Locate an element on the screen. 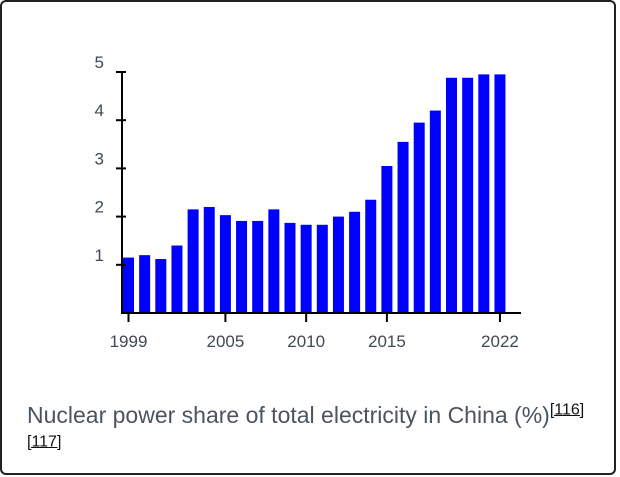  bar-2007 is located at coordinates (258, 266).